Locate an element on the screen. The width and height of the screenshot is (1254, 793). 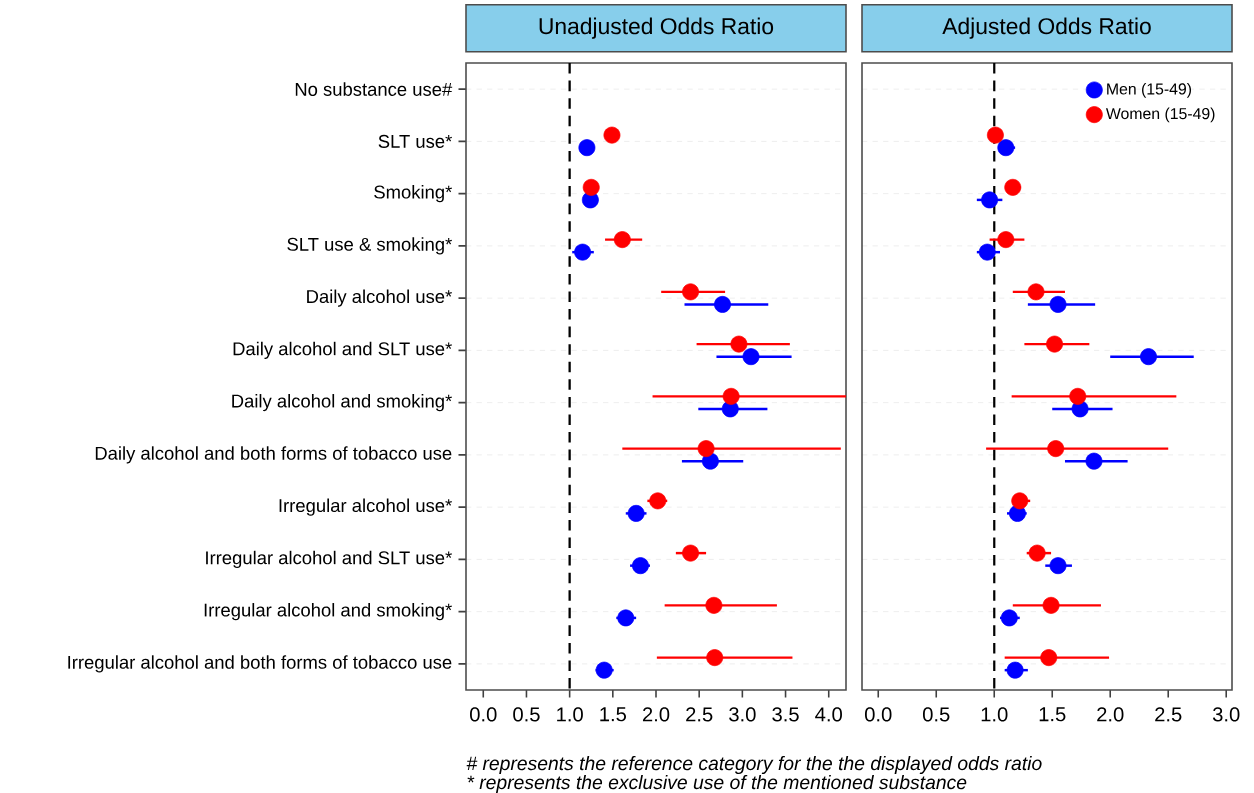
y-tick-label: Smoking* is located at coordinates (413, 194).